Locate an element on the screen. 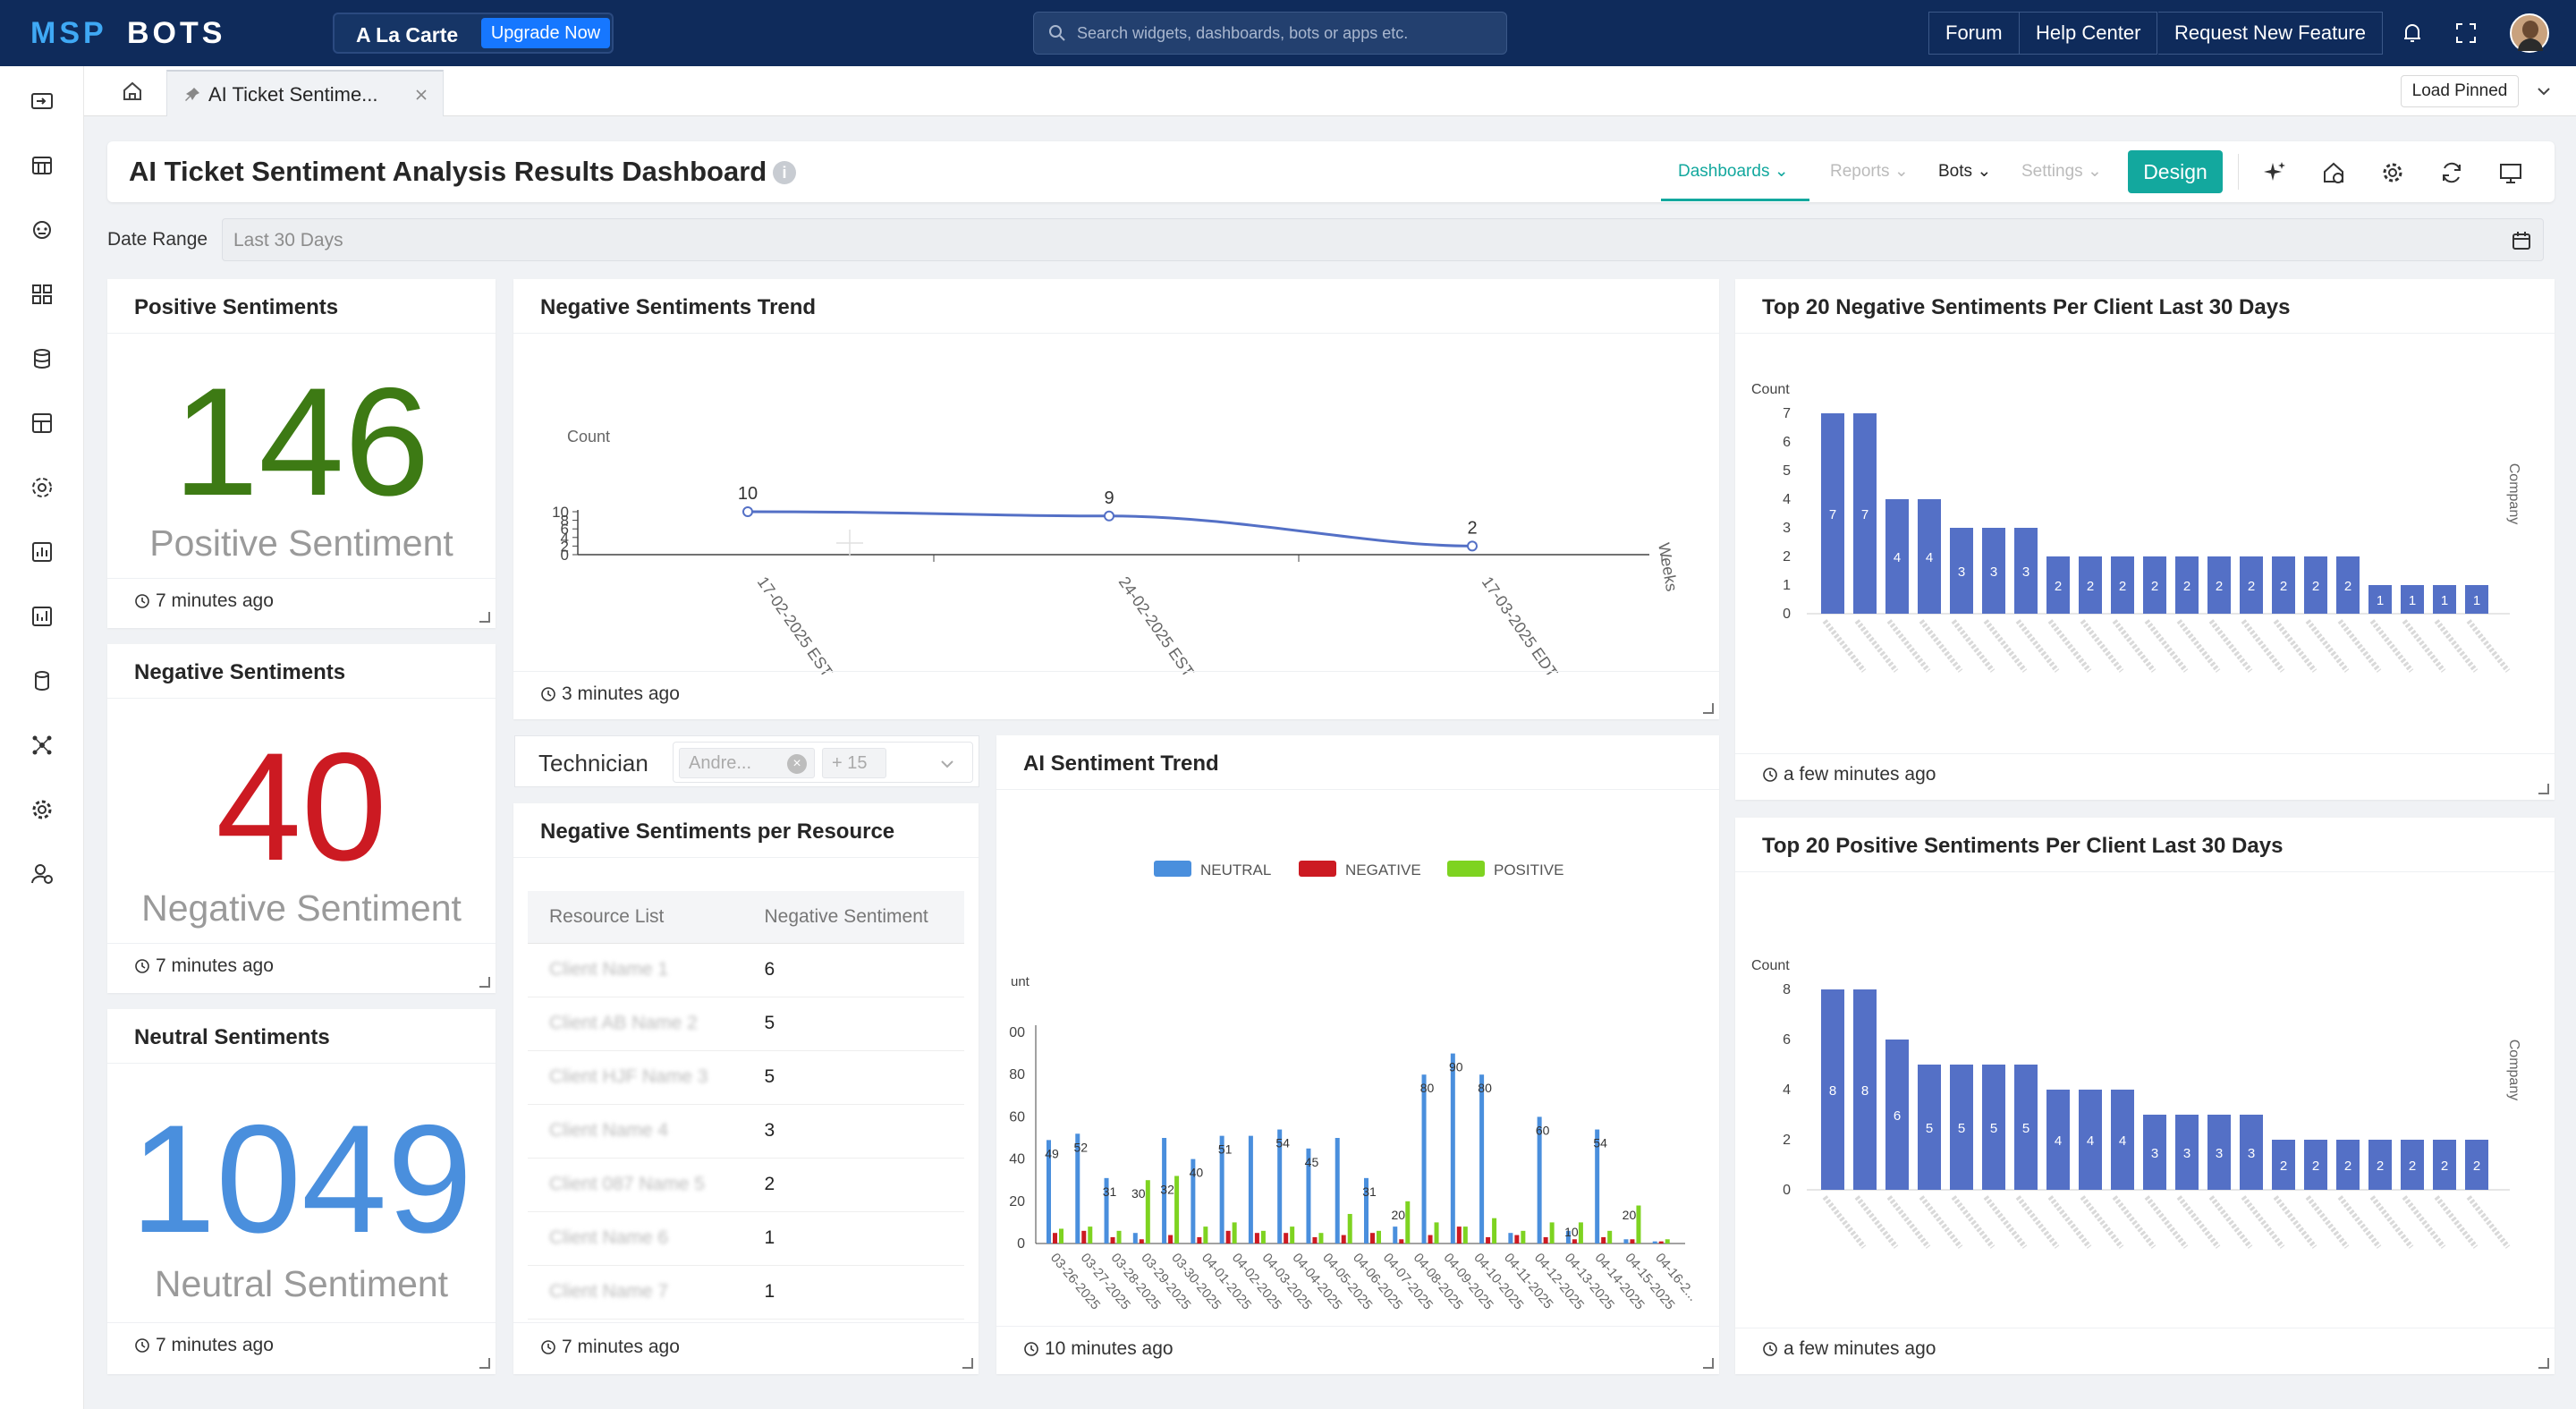 The image size is (2576, 1409). technician-chip: Andre... × is located at coordinates (747, 763).